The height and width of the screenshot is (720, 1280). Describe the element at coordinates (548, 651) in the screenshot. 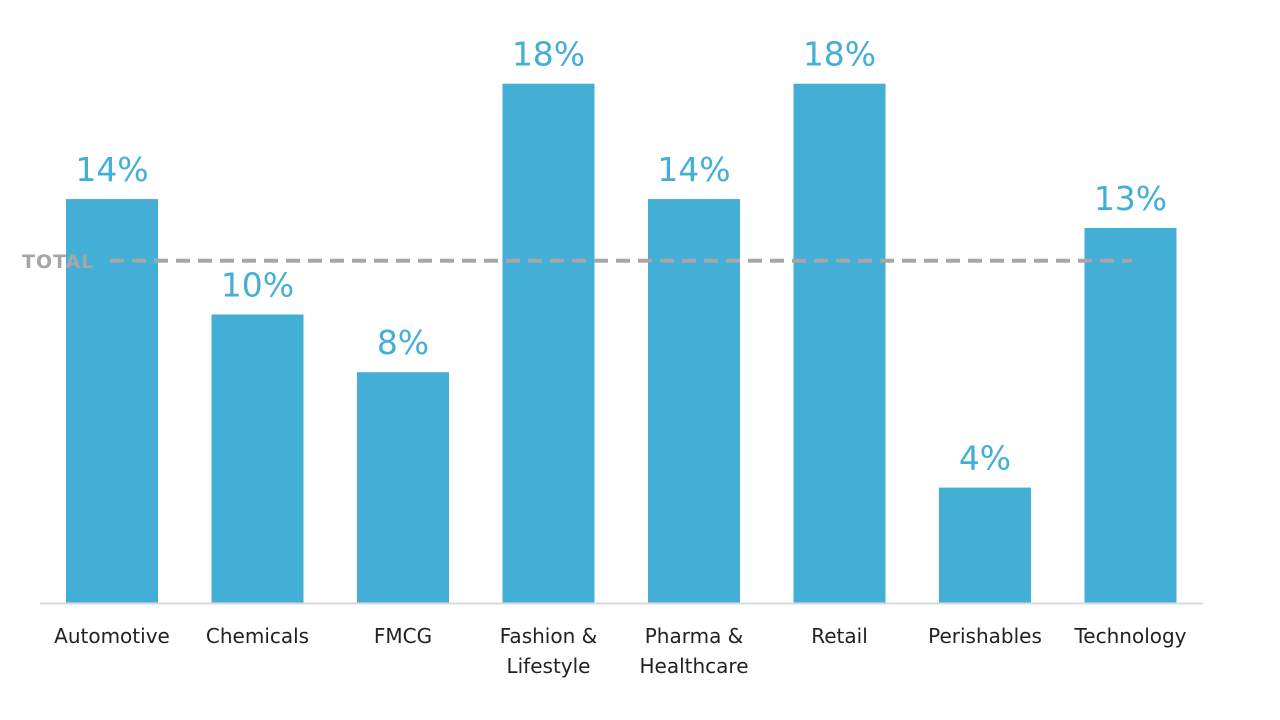

I see `category-label: Fashion & Lifestyle` at that location.